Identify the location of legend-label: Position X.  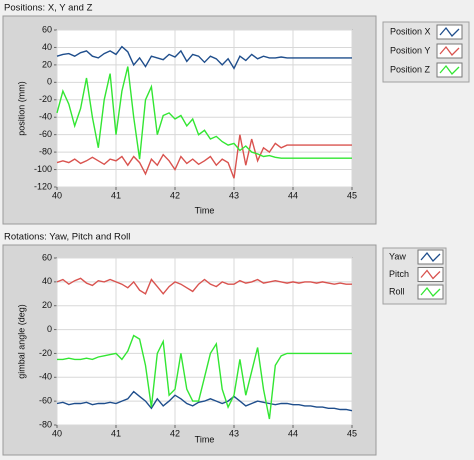
(410, 31).